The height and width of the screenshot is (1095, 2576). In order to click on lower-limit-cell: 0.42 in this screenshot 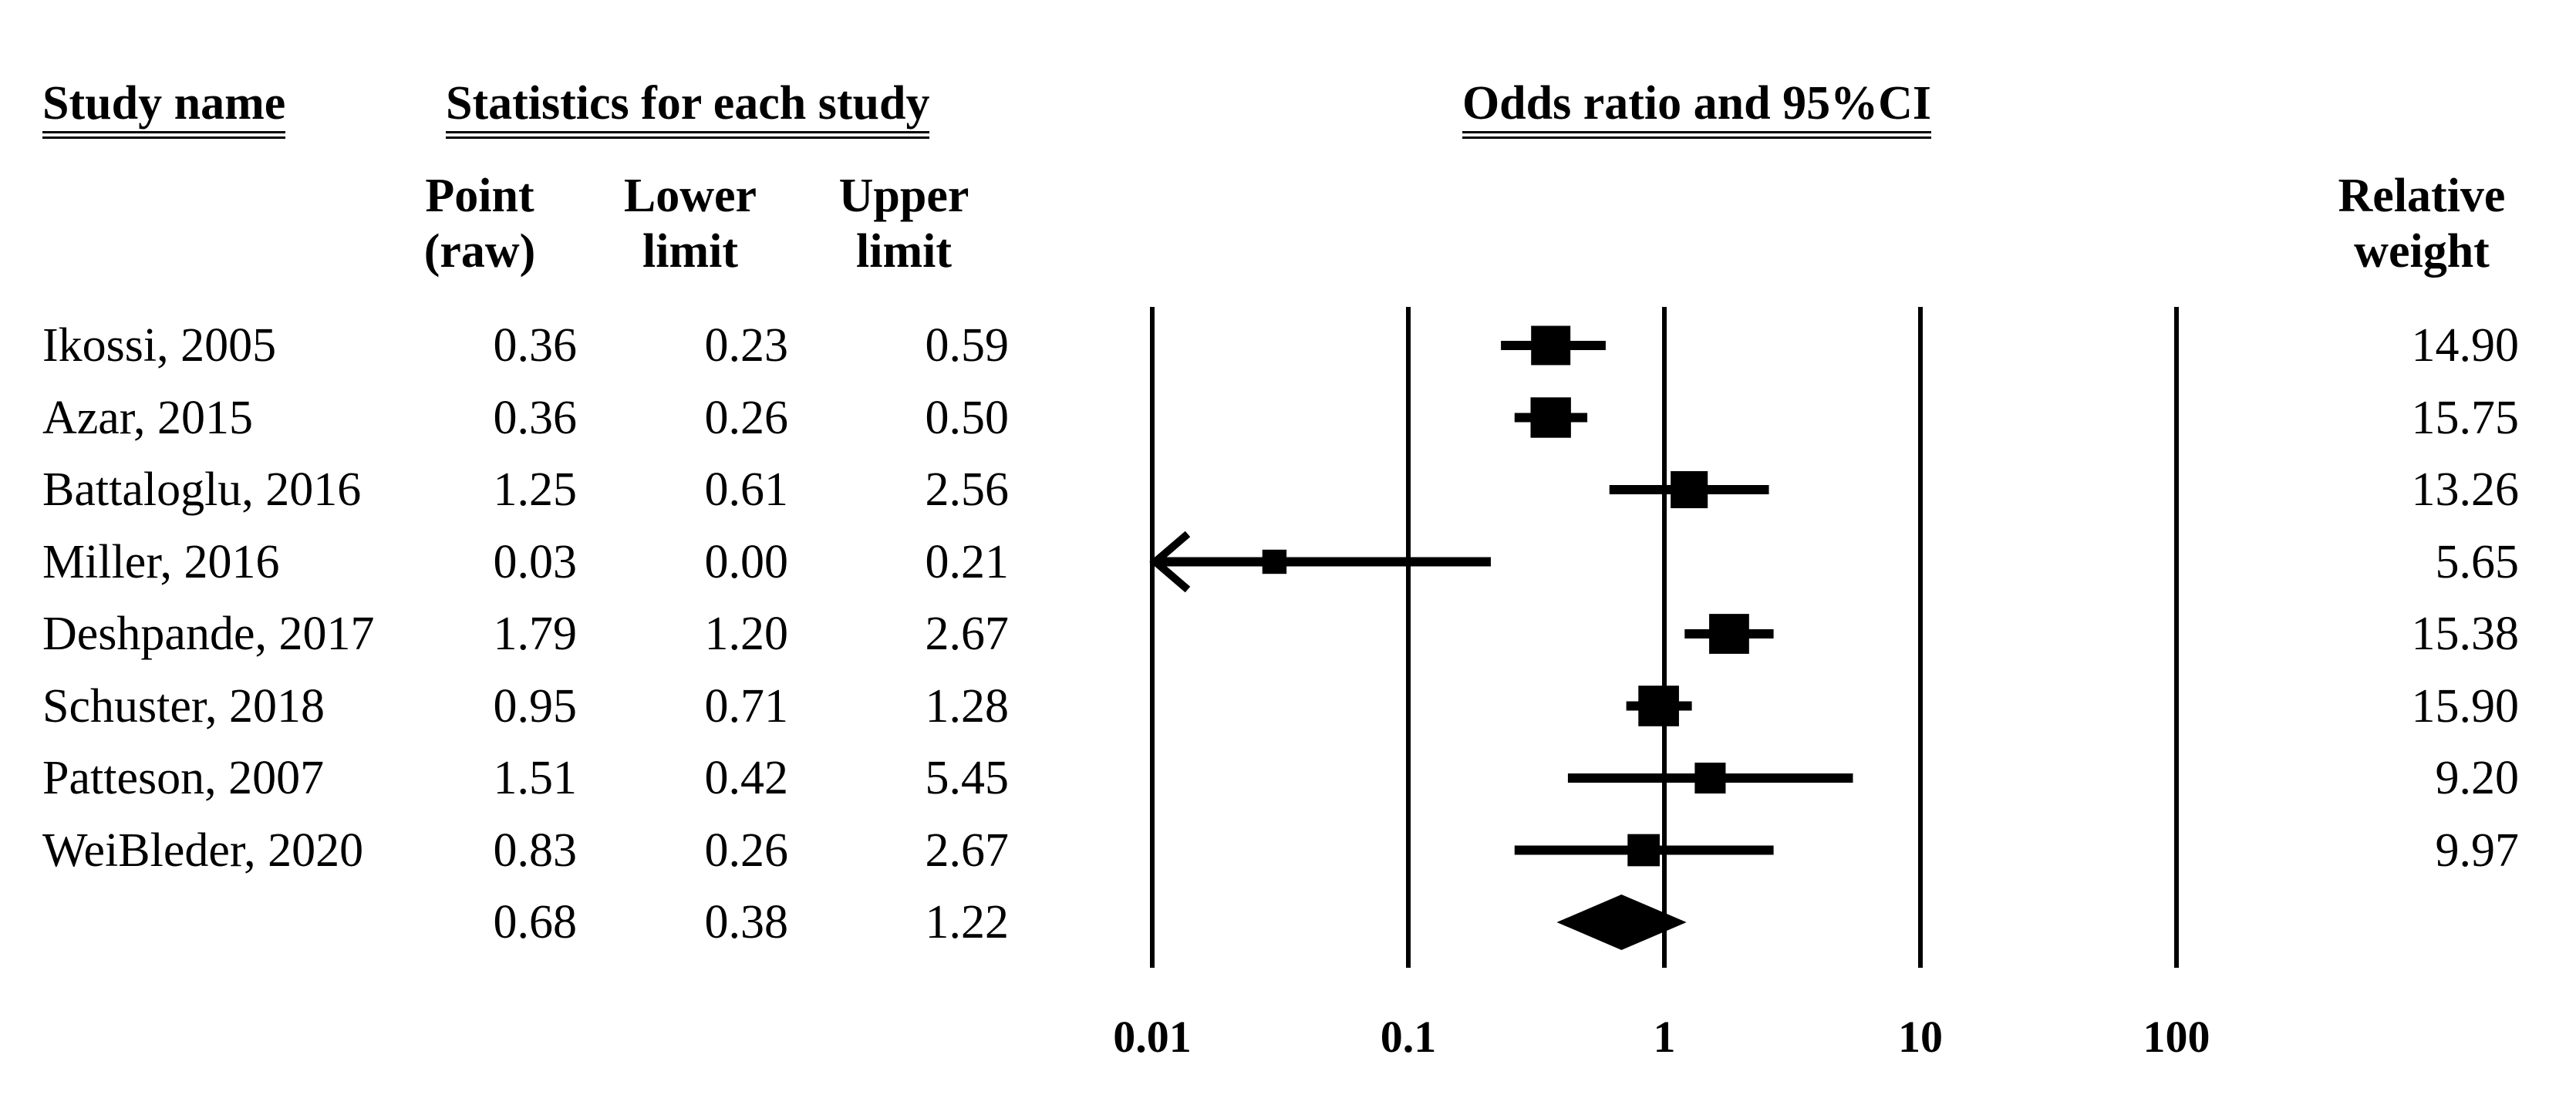, I will do `click(746, 778)`.